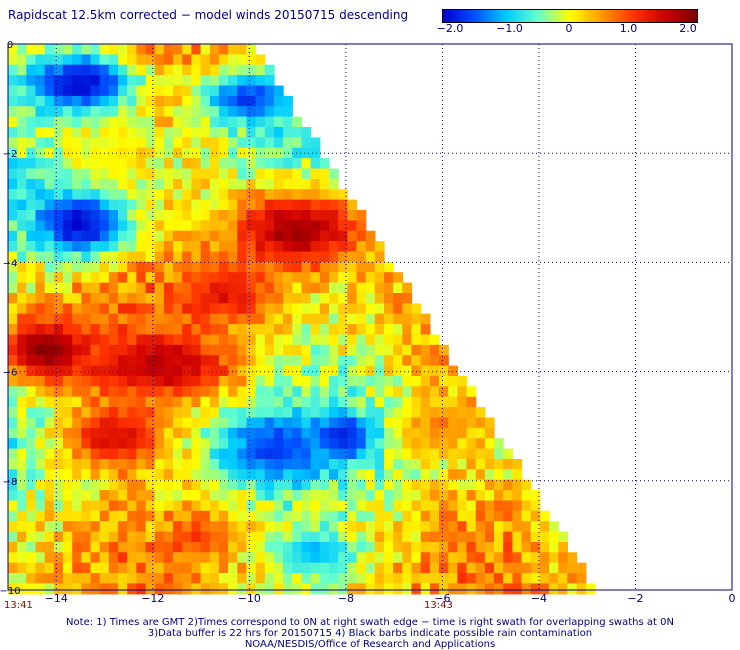  I want to click on x-tick-label: −10, so click(249, 598).